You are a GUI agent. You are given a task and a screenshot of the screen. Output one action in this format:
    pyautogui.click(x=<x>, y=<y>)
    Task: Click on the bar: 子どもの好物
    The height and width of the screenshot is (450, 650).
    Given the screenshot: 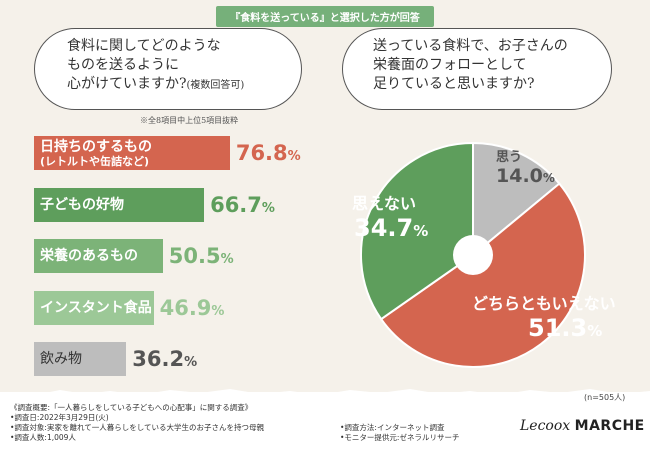 What is the action you would take?
    pyautogui.click(x=119, y=204)
    